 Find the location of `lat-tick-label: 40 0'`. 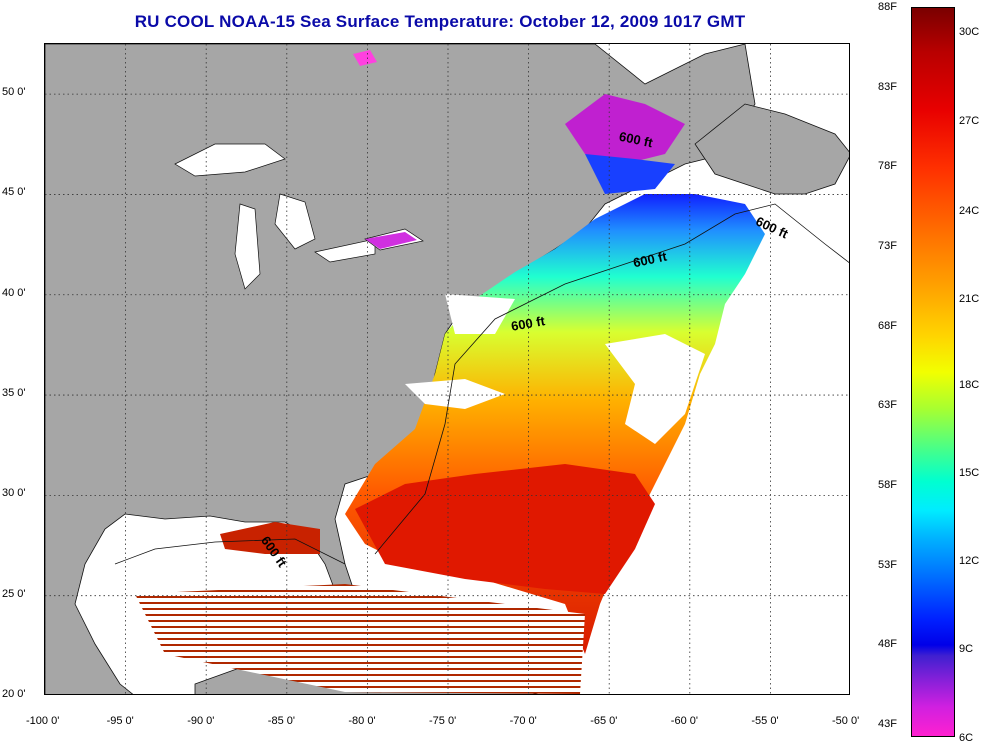

lat-tick-label: 40 0' is located at coordinates (14, 292).